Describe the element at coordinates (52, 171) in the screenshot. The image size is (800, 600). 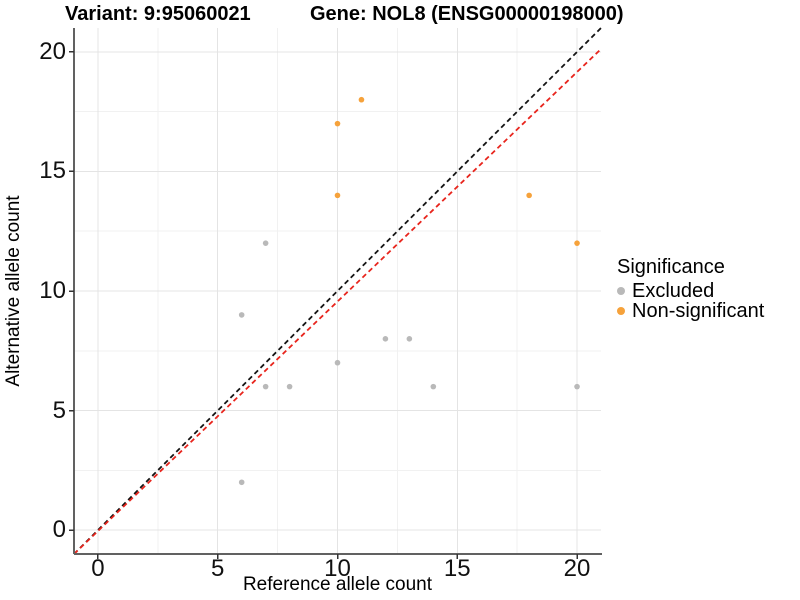
I see `y-tick-label: 15` at that location.